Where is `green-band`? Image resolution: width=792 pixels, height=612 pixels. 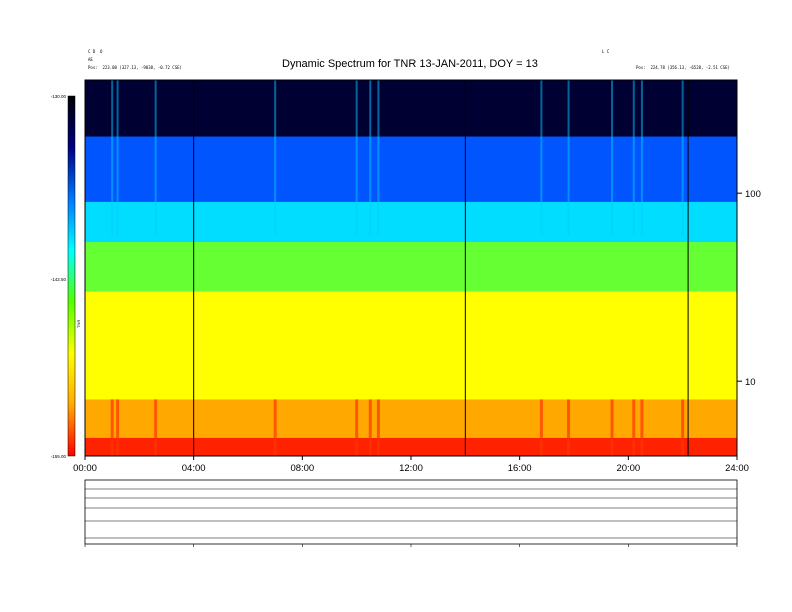
green-band is located at coordinates (411, 266).